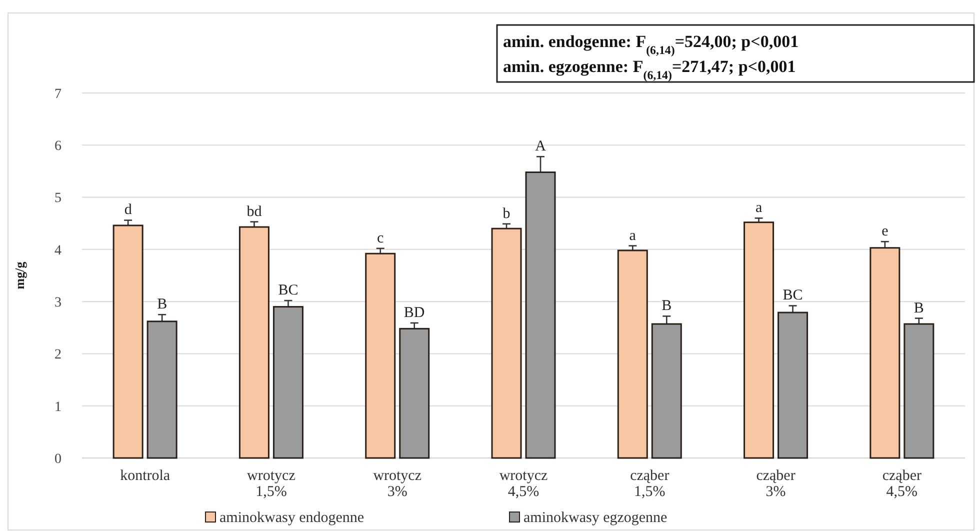 This screenshot has height=531, width=979. I want to click on y-tick-label: 3, so click(58, 302).